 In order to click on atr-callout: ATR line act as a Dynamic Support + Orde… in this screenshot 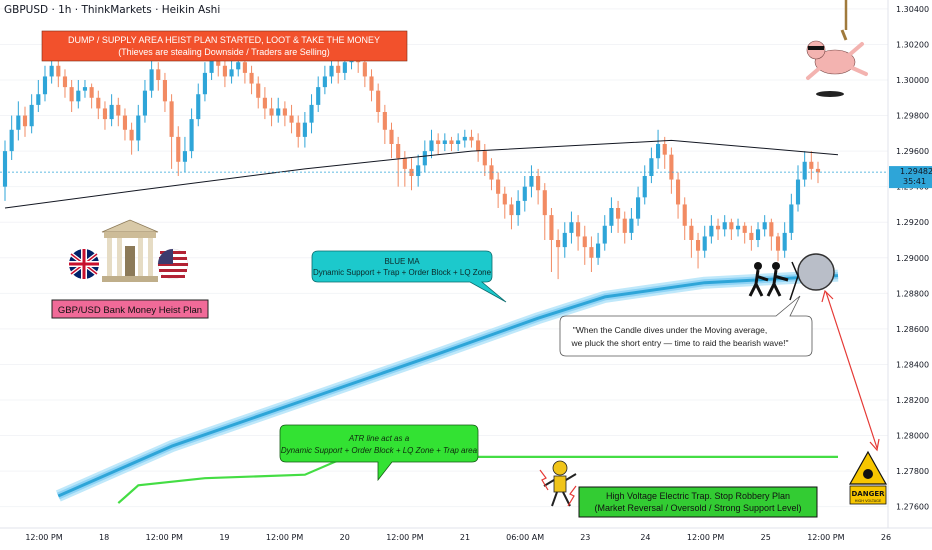, I will do `click(379, 453)`.